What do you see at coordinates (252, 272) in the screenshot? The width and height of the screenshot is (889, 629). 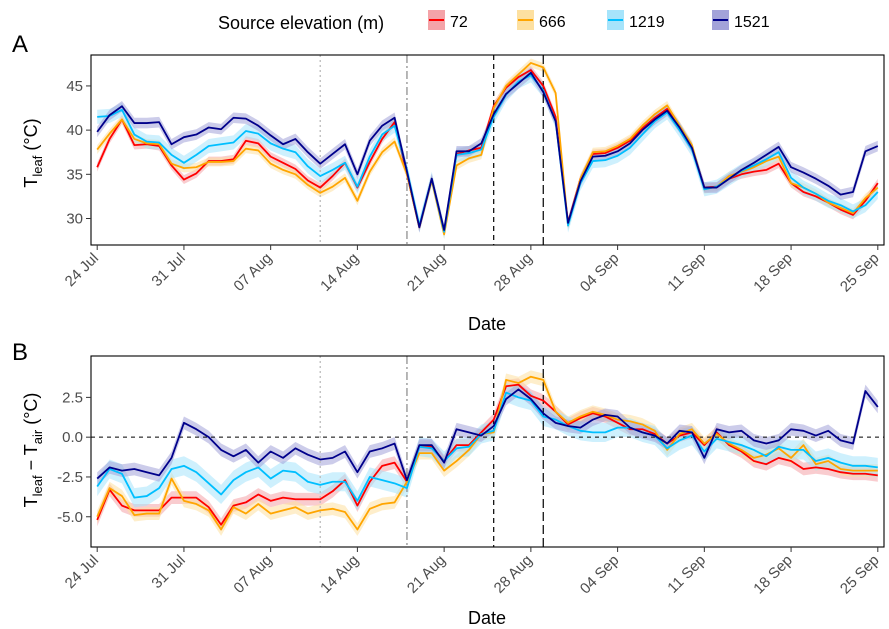 I see `panel-a-xtick-label: 07 Aug` at bounding box center [252, 272].